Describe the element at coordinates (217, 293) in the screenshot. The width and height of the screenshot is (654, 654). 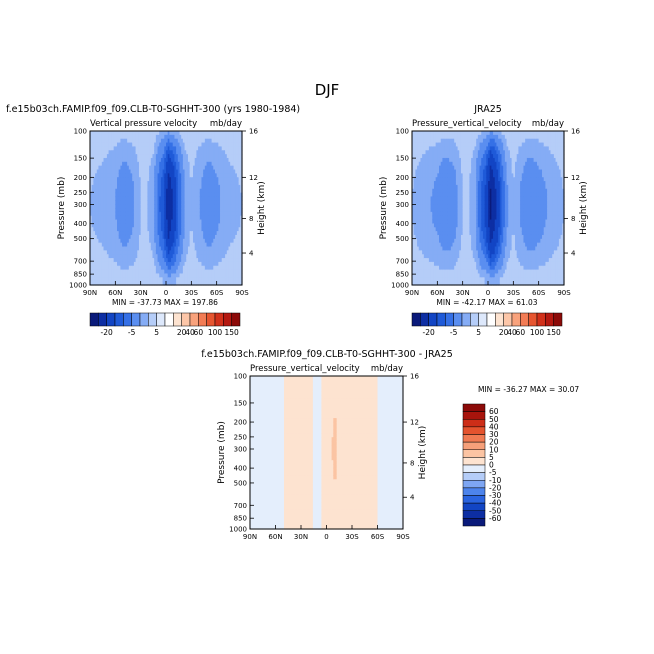
I see `x-tick-label: 60S` at that location.